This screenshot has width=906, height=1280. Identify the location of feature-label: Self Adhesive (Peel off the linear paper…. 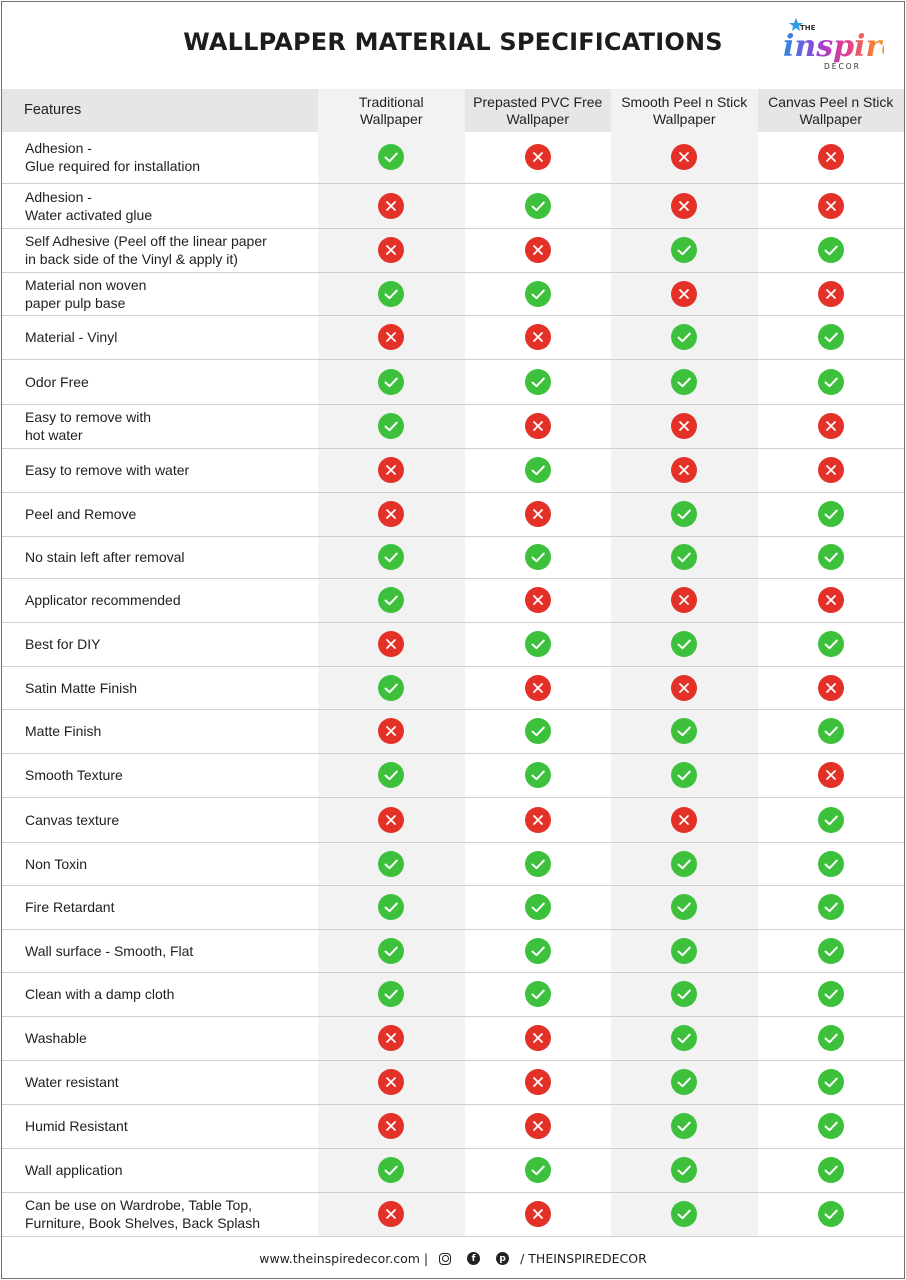
(160, 250).